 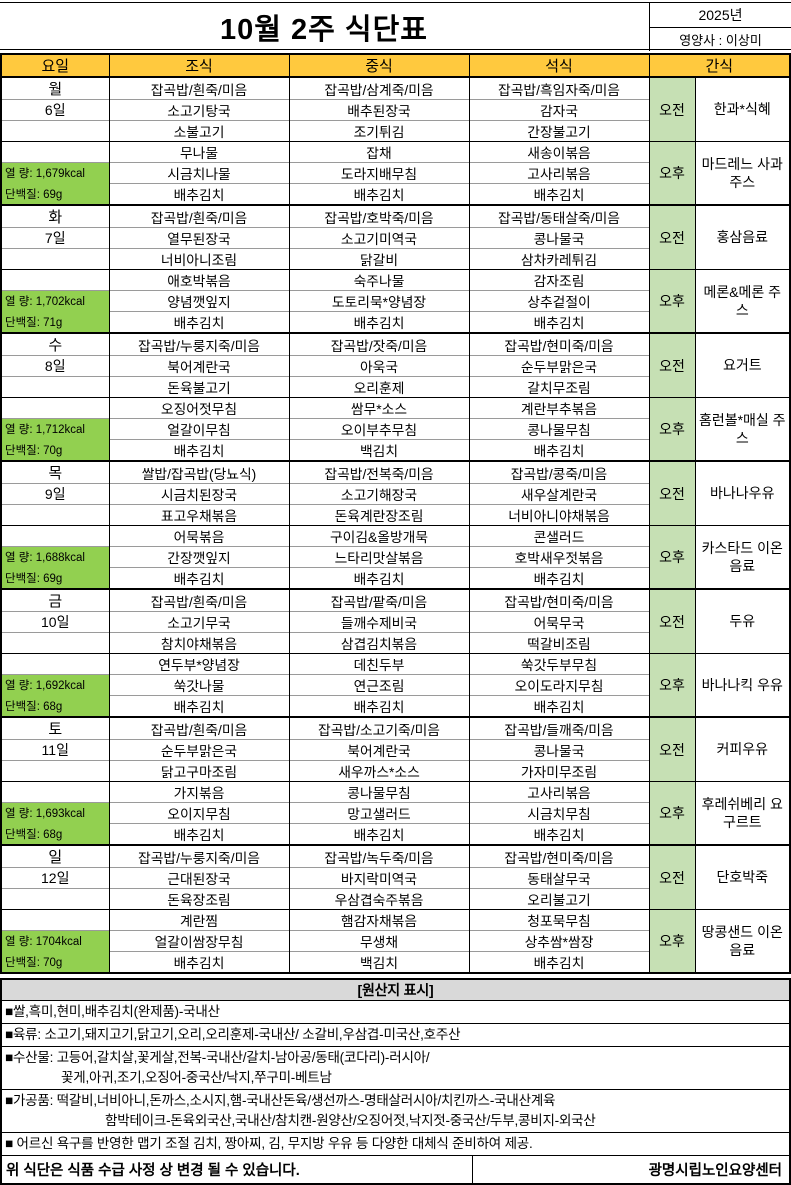 What do you see at coordinates (559, 366) in the screenshot?
I see `dinner-item: 순두부맑은국` at bounding box center [559, 366].